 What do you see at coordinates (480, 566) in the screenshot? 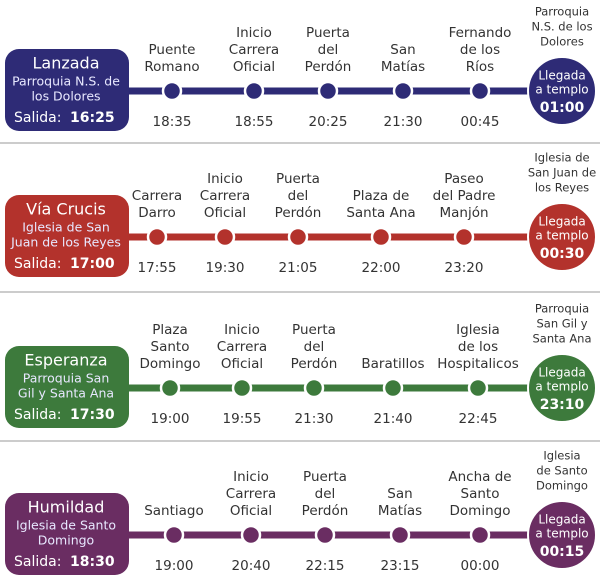
I see `stop-time: 00:00` at bounding box center [480, 566].